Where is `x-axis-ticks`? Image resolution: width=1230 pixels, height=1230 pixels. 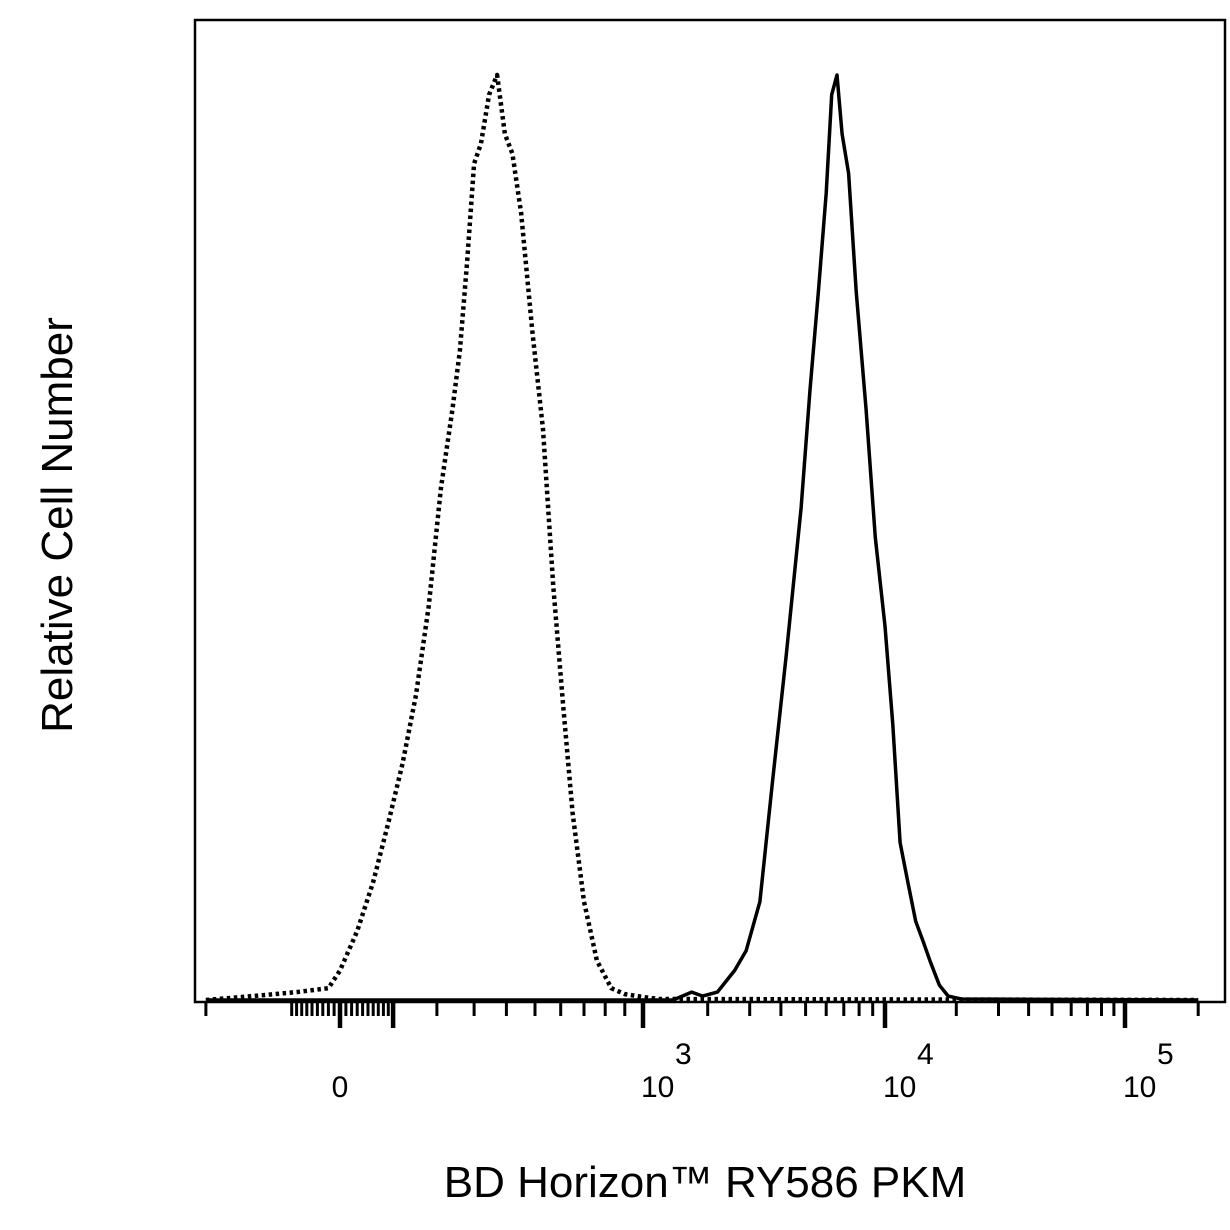
x-axis-ticks is located at coordinates (702, 1015).